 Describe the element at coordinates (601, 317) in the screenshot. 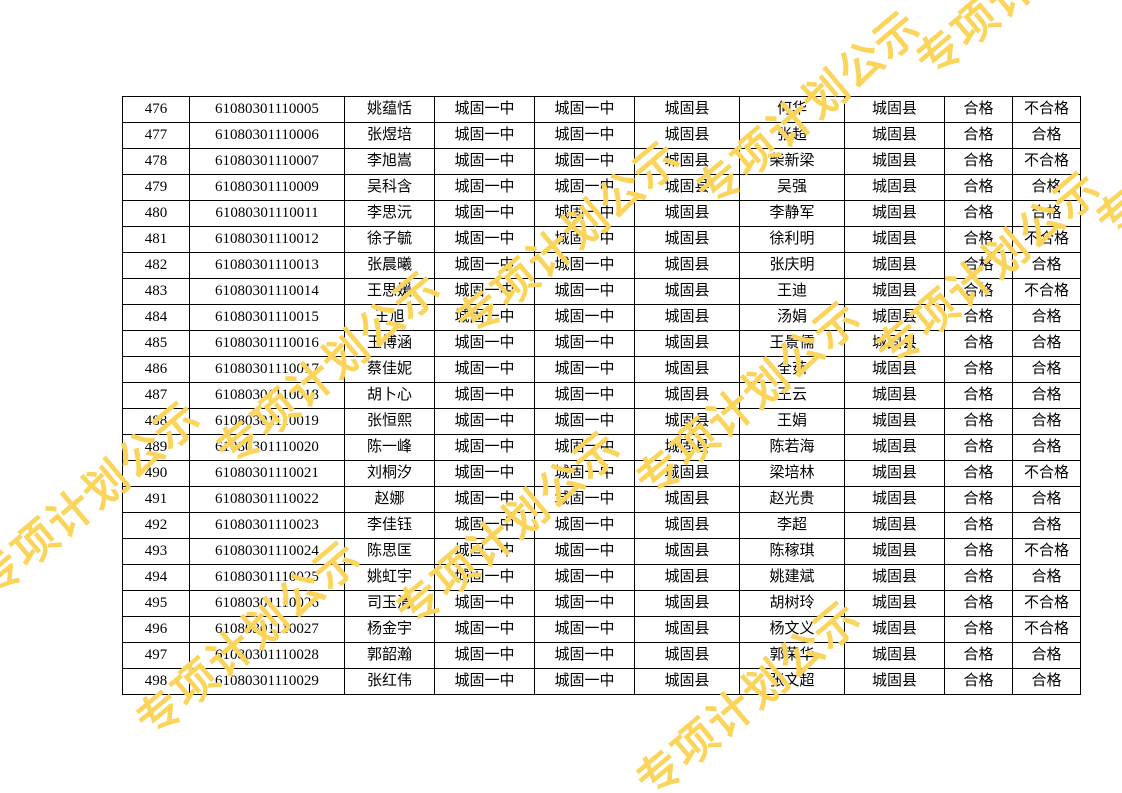

I see `table-row: 484 61080301110015 王旭 城固一中 城固一中 城固县 汤娟 城固县 合格 合格` at that location.